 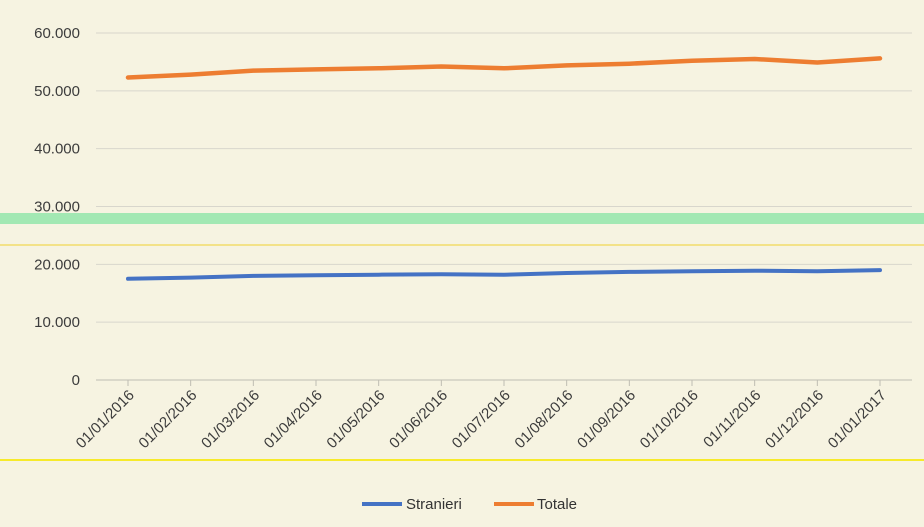 I want to click on y-tick-label: 0, so click(x=76, y=380).